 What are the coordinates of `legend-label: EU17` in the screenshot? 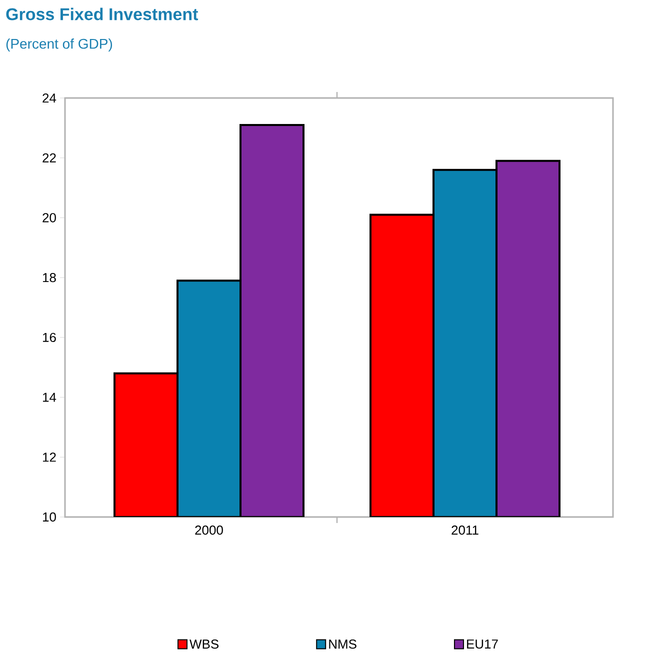 It's located at (482, 644).